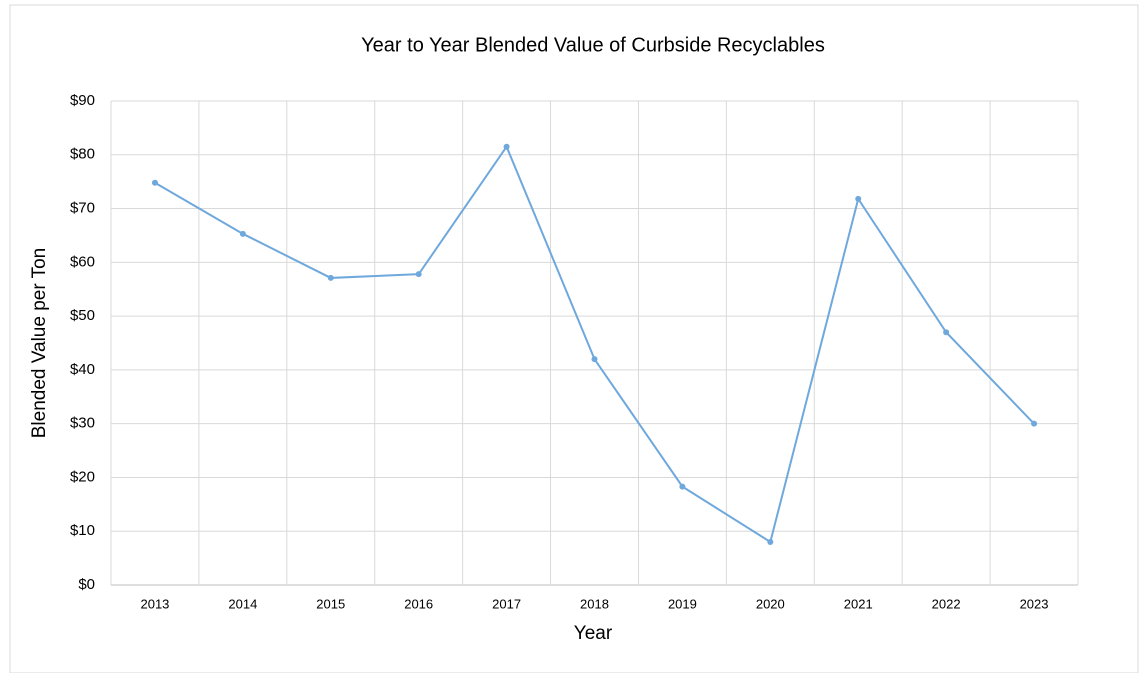 This screenshot has height=673, width=1147. What do you see at coordinates (682, 603) in the screenshot?
I see `x-tick-label: 2019` at bounding box center [682, 603].